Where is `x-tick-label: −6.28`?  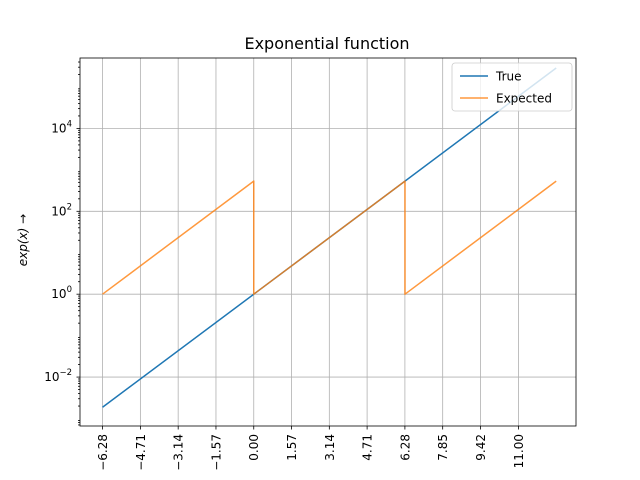 x-tick-label: −6.28 is located at coordinates (103, 452).